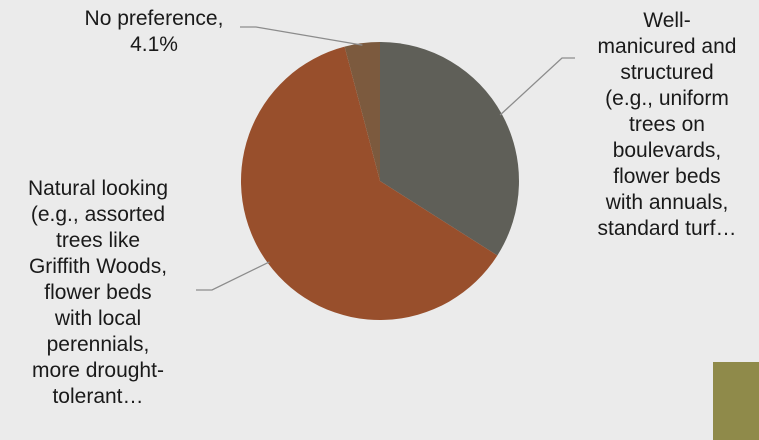 The image size is (759, 440). Describe the element at coordinates (233, 276) in the screenshot. I see `leader-line-natural-looking` at that location.